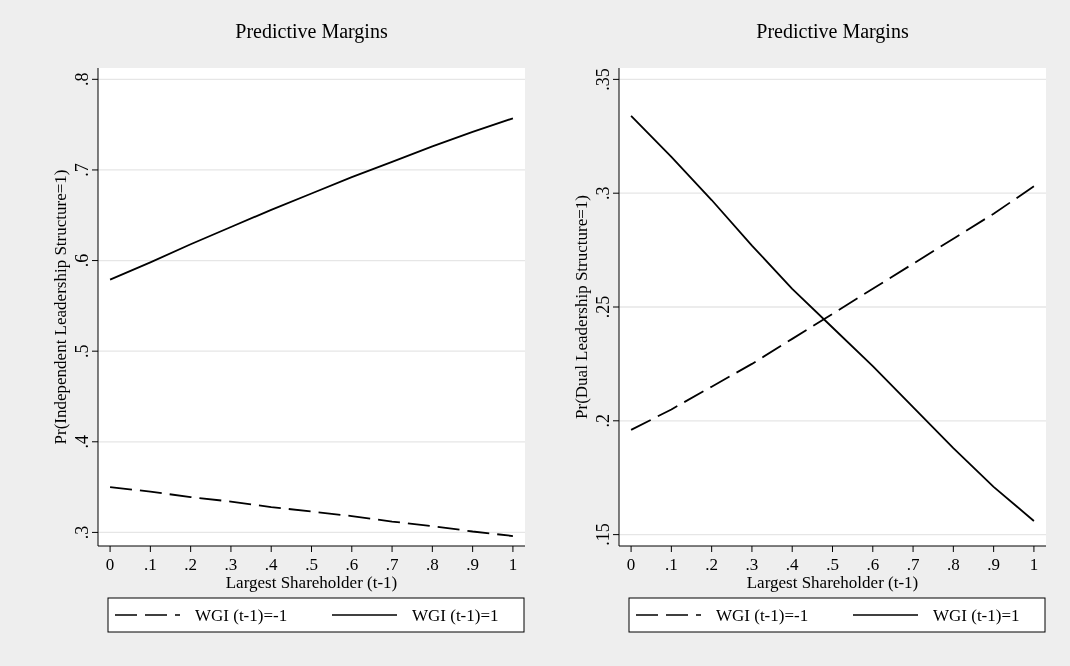 This screenshot has width=1070, height=666. I want to click on y-tick-label: .7, so click(82, 170).